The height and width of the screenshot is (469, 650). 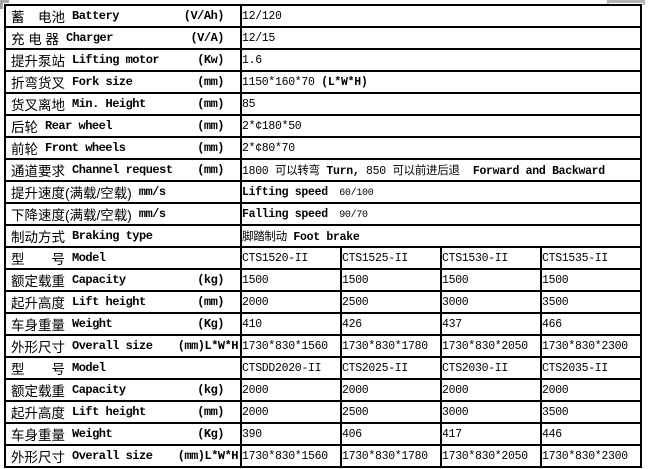 What do you see at coordinates (38, 17) in the screenshot?
I see `row-label-zh: 蓄 电池` at bounding box center [38, 17].